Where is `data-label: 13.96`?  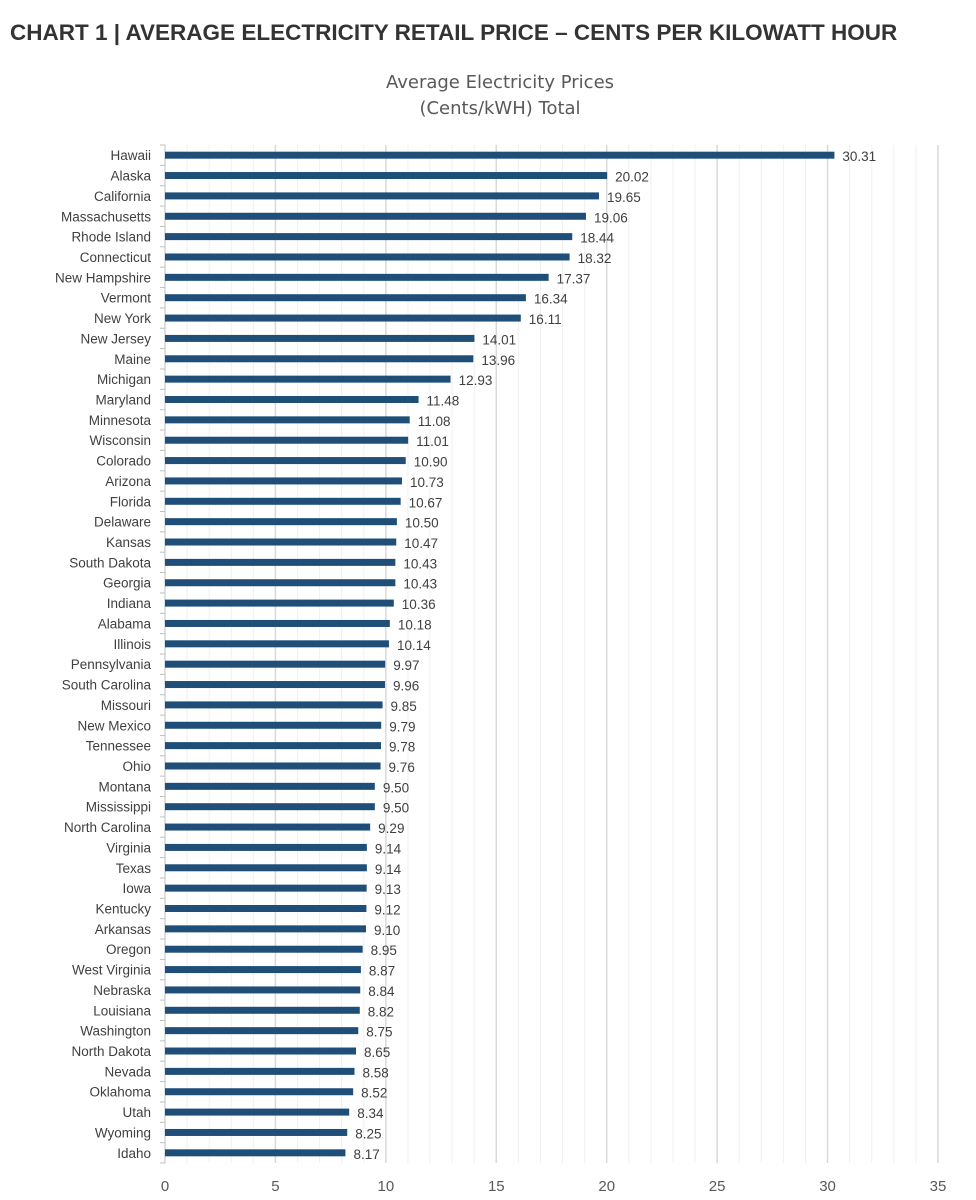 data-label: 13.96 is located at coordinates (498, 360).